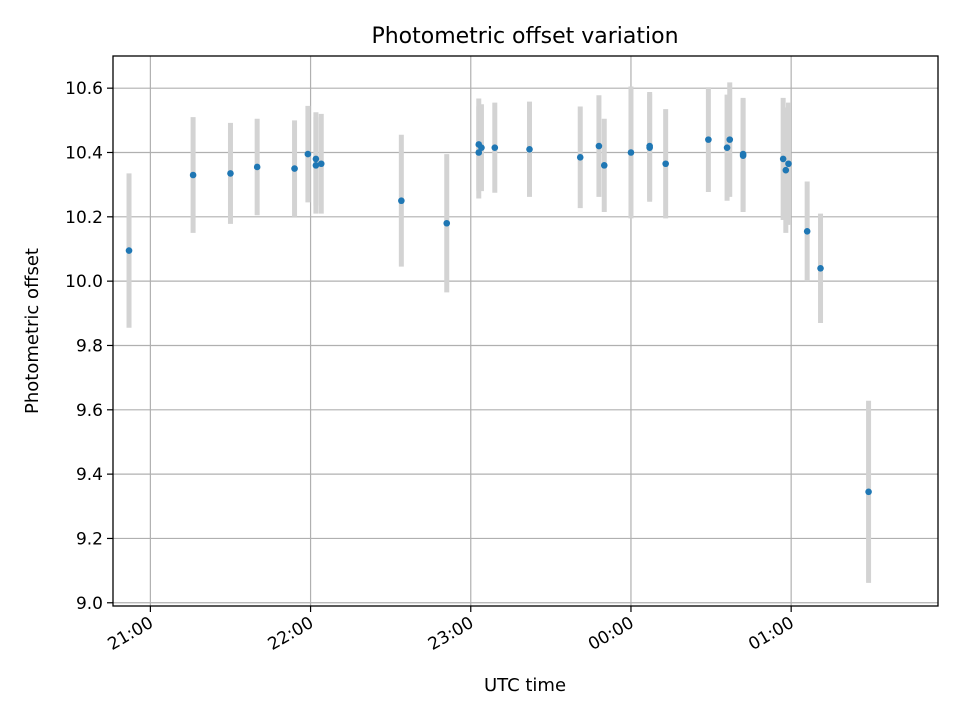 The image size is (960, 720). Describe the element at coordinates (291, 634) in the screenshot. I see `x-tick-label: 22:00` at that location.